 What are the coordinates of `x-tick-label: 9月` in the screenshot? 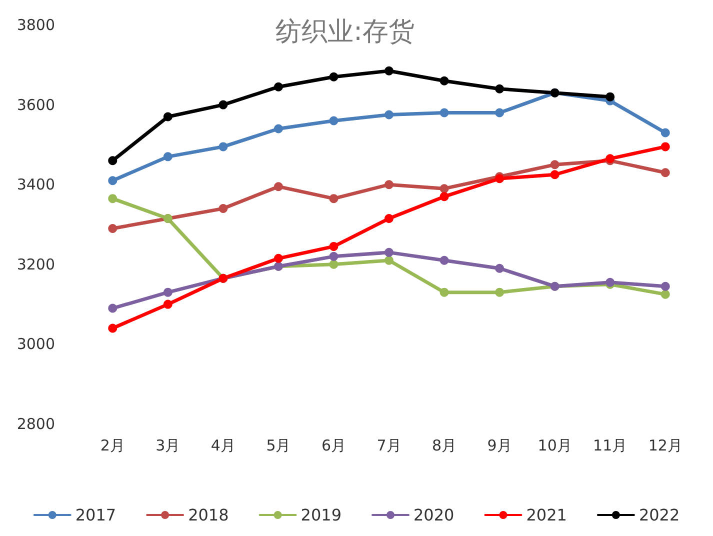 It's located at (499, 445).